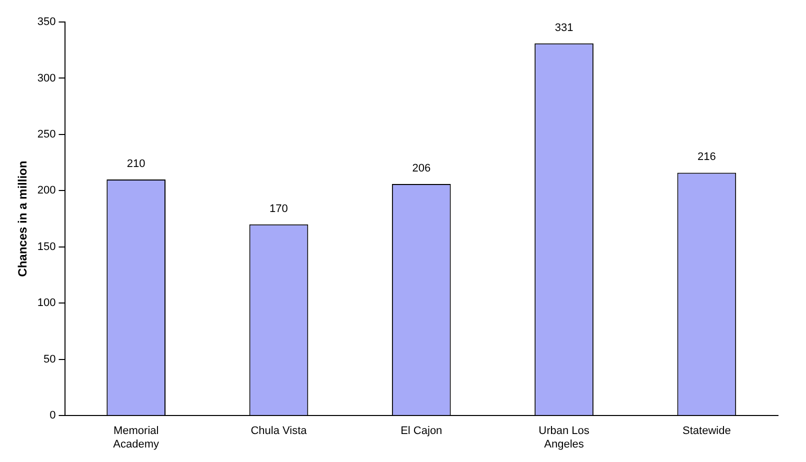 This screenshot has width=806, height=462. I want to click on x-tick-label: Memorial Academy, so click(136, 437).